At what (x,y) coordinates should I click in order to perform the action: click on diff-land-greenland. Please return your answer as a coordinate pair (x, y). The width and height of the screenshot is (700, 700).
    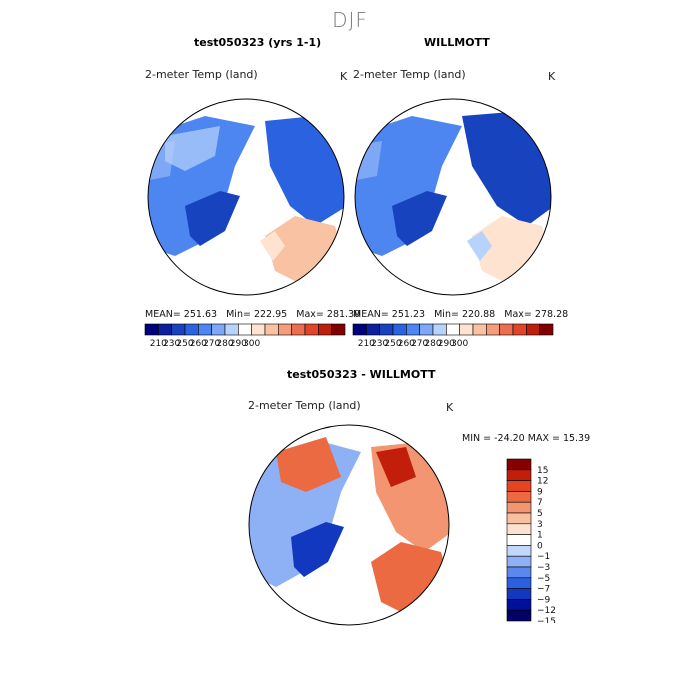
    Looking at the image, I should click on (317, 549).